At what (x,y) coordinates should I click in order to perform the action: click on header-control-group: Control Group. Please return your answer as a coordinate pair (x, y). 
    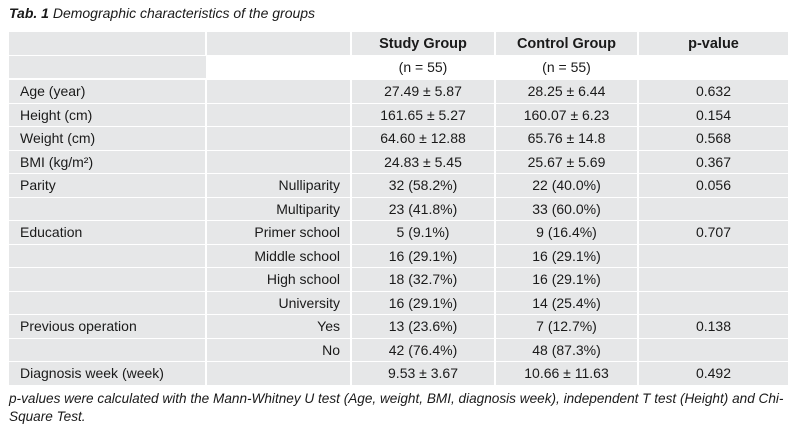
    Looking at the image, I should click on (566, 44).